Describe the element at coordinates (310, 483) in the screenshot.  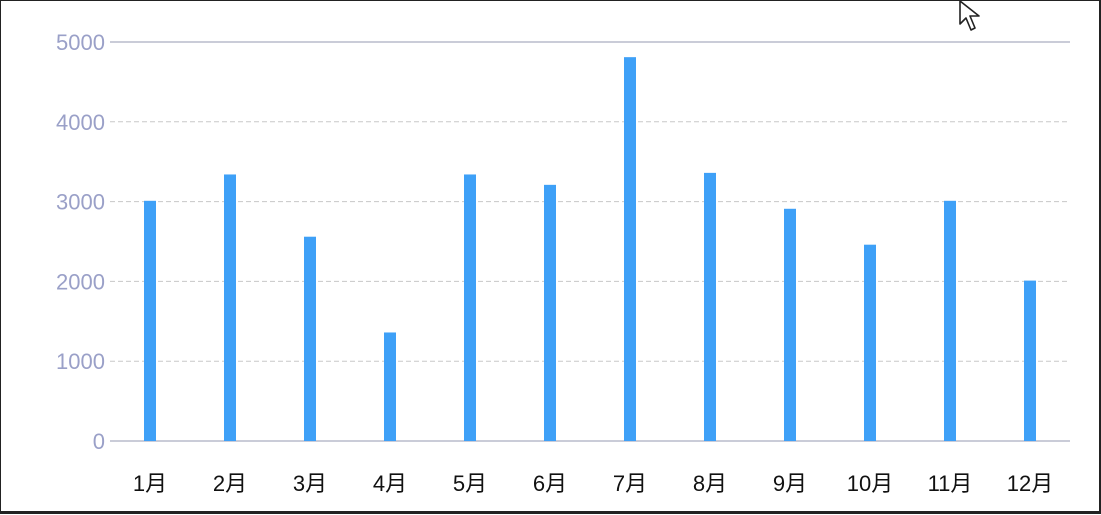
I see `x-tick-label: 3月` at that location.